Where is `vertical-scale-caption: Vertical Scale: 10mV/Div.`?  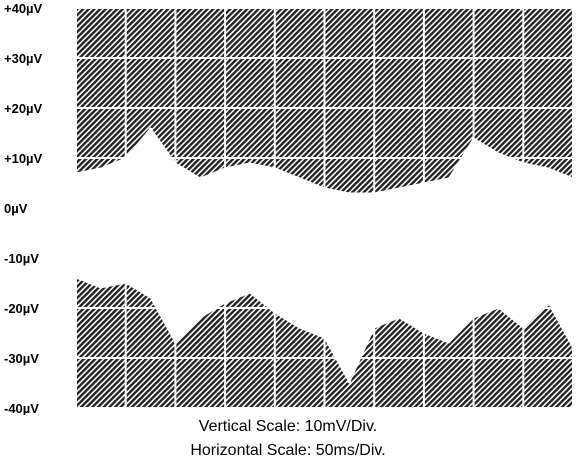
vertical-scale-caption: Vertical Scale: 10mV/Div. is located at coordinates (288, 426).